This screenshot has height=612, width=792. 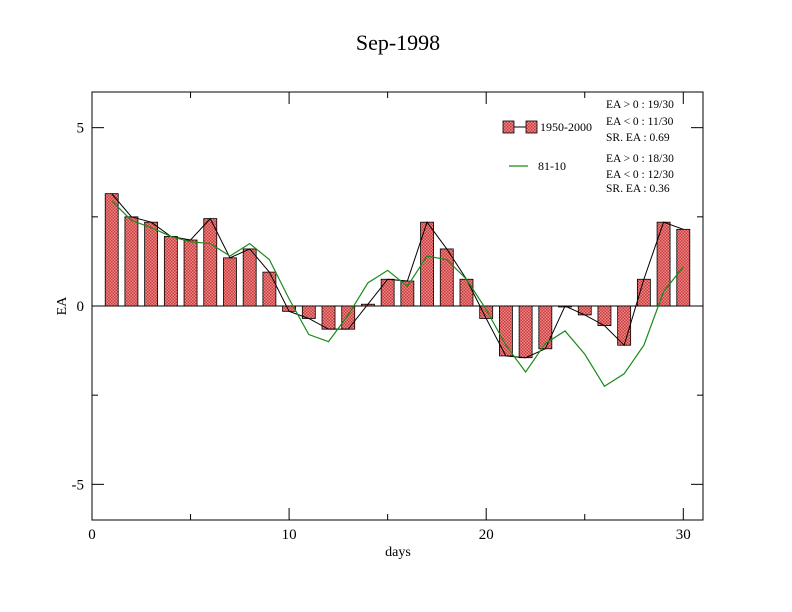 I want to click on stat-sr-ea-1950-2000: SR. EA : 0.69, so click(x=638, y=138).